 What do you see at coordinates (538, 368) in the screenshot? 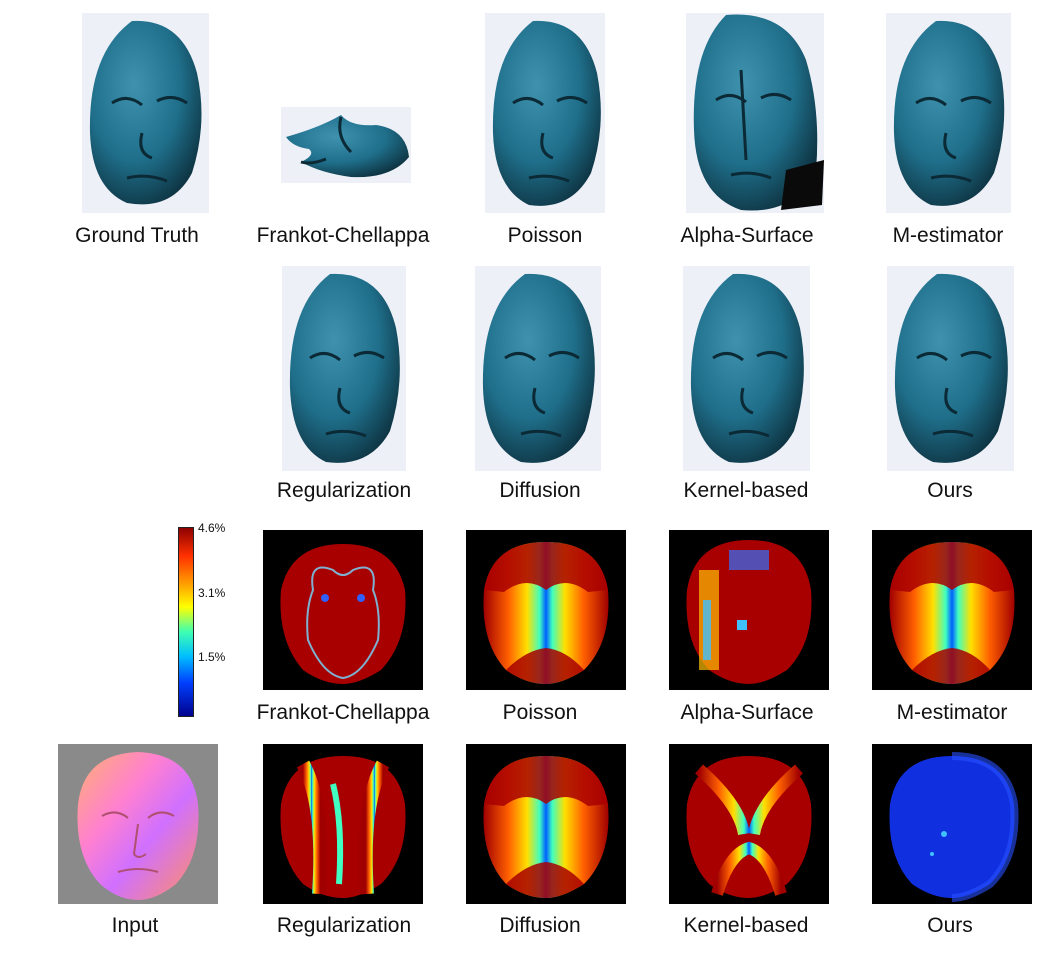
I see `surface-diffusion` at bounding box center [538, 368].